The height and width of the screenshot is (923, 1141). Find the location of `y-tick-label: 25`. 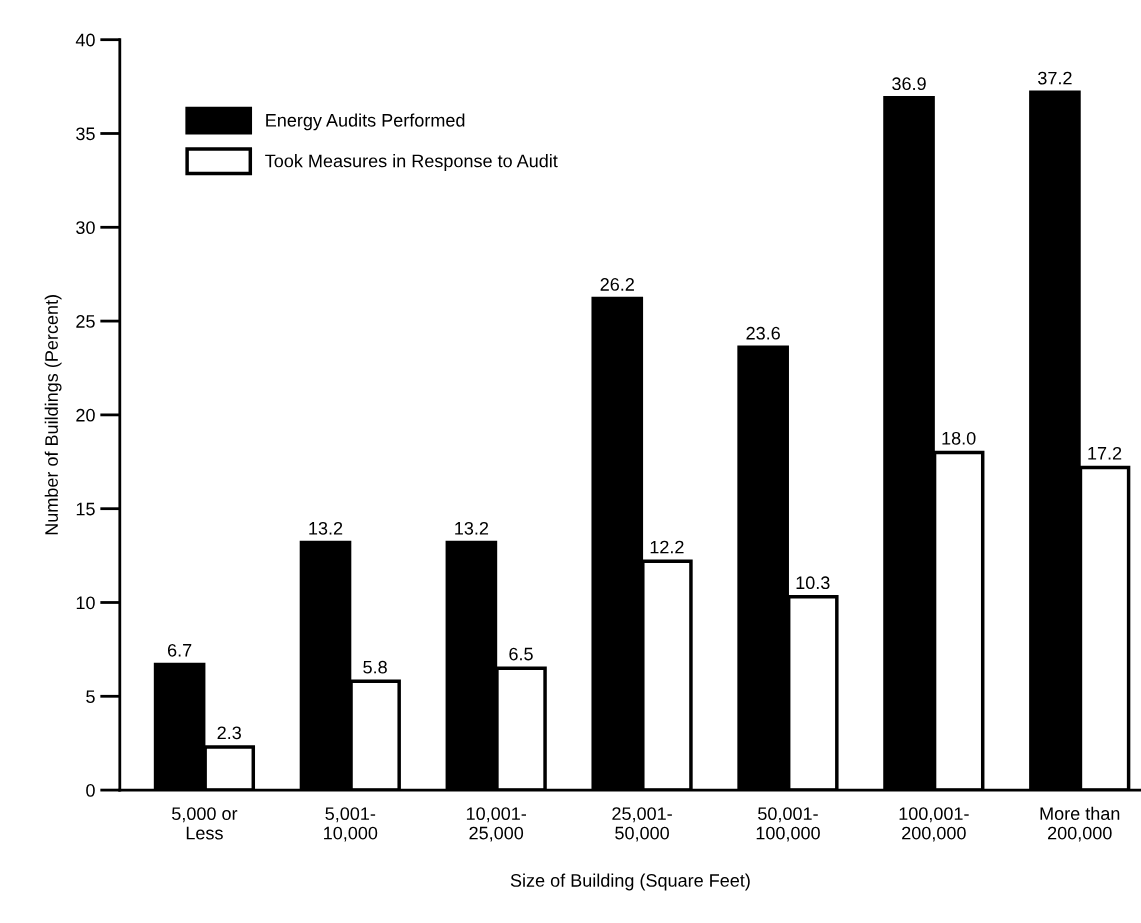

y-tick-label: 25 is located at coordinates (85, 321).